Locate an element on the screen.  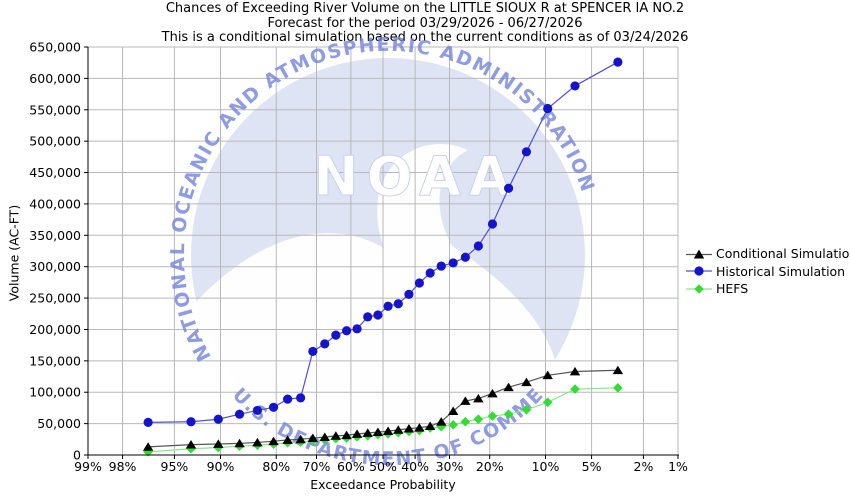
legend-label-historical-simulation: Historical Simulation is located at coordinates (781, 271).